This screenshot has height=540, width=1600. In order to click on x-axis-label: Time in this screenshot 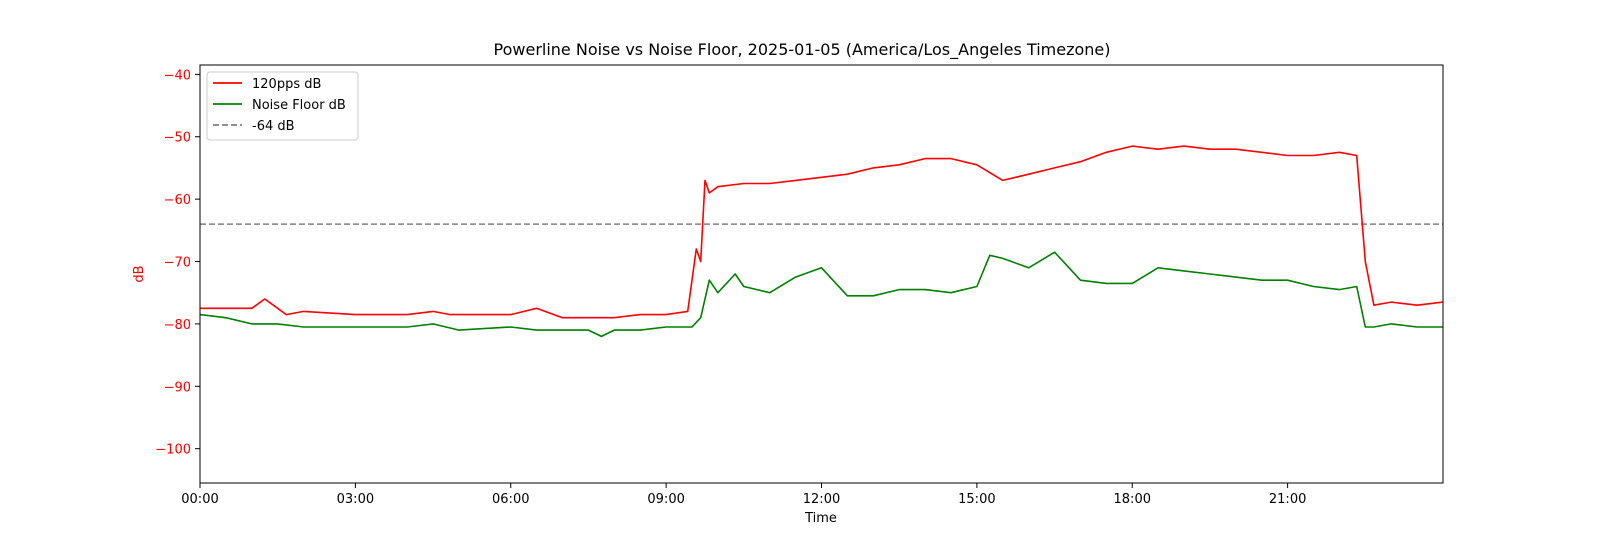, I will do `click(820, 518)`.